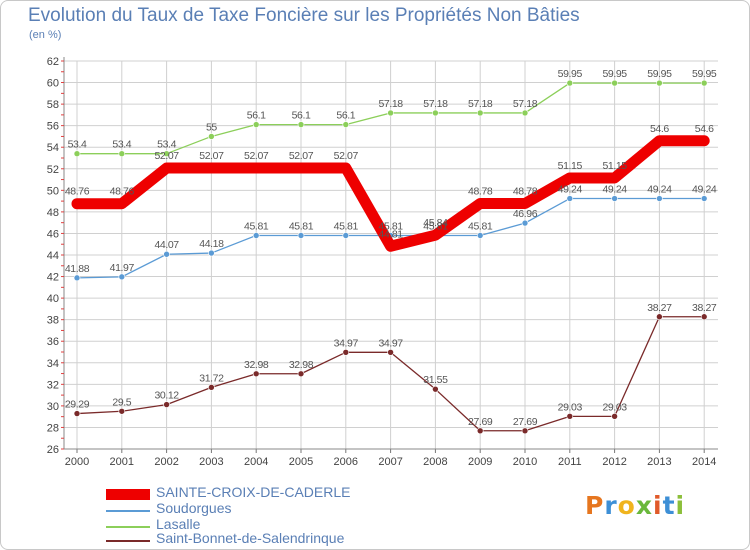  I want to click on y-tick-label-34: 34, so click(53, 364).